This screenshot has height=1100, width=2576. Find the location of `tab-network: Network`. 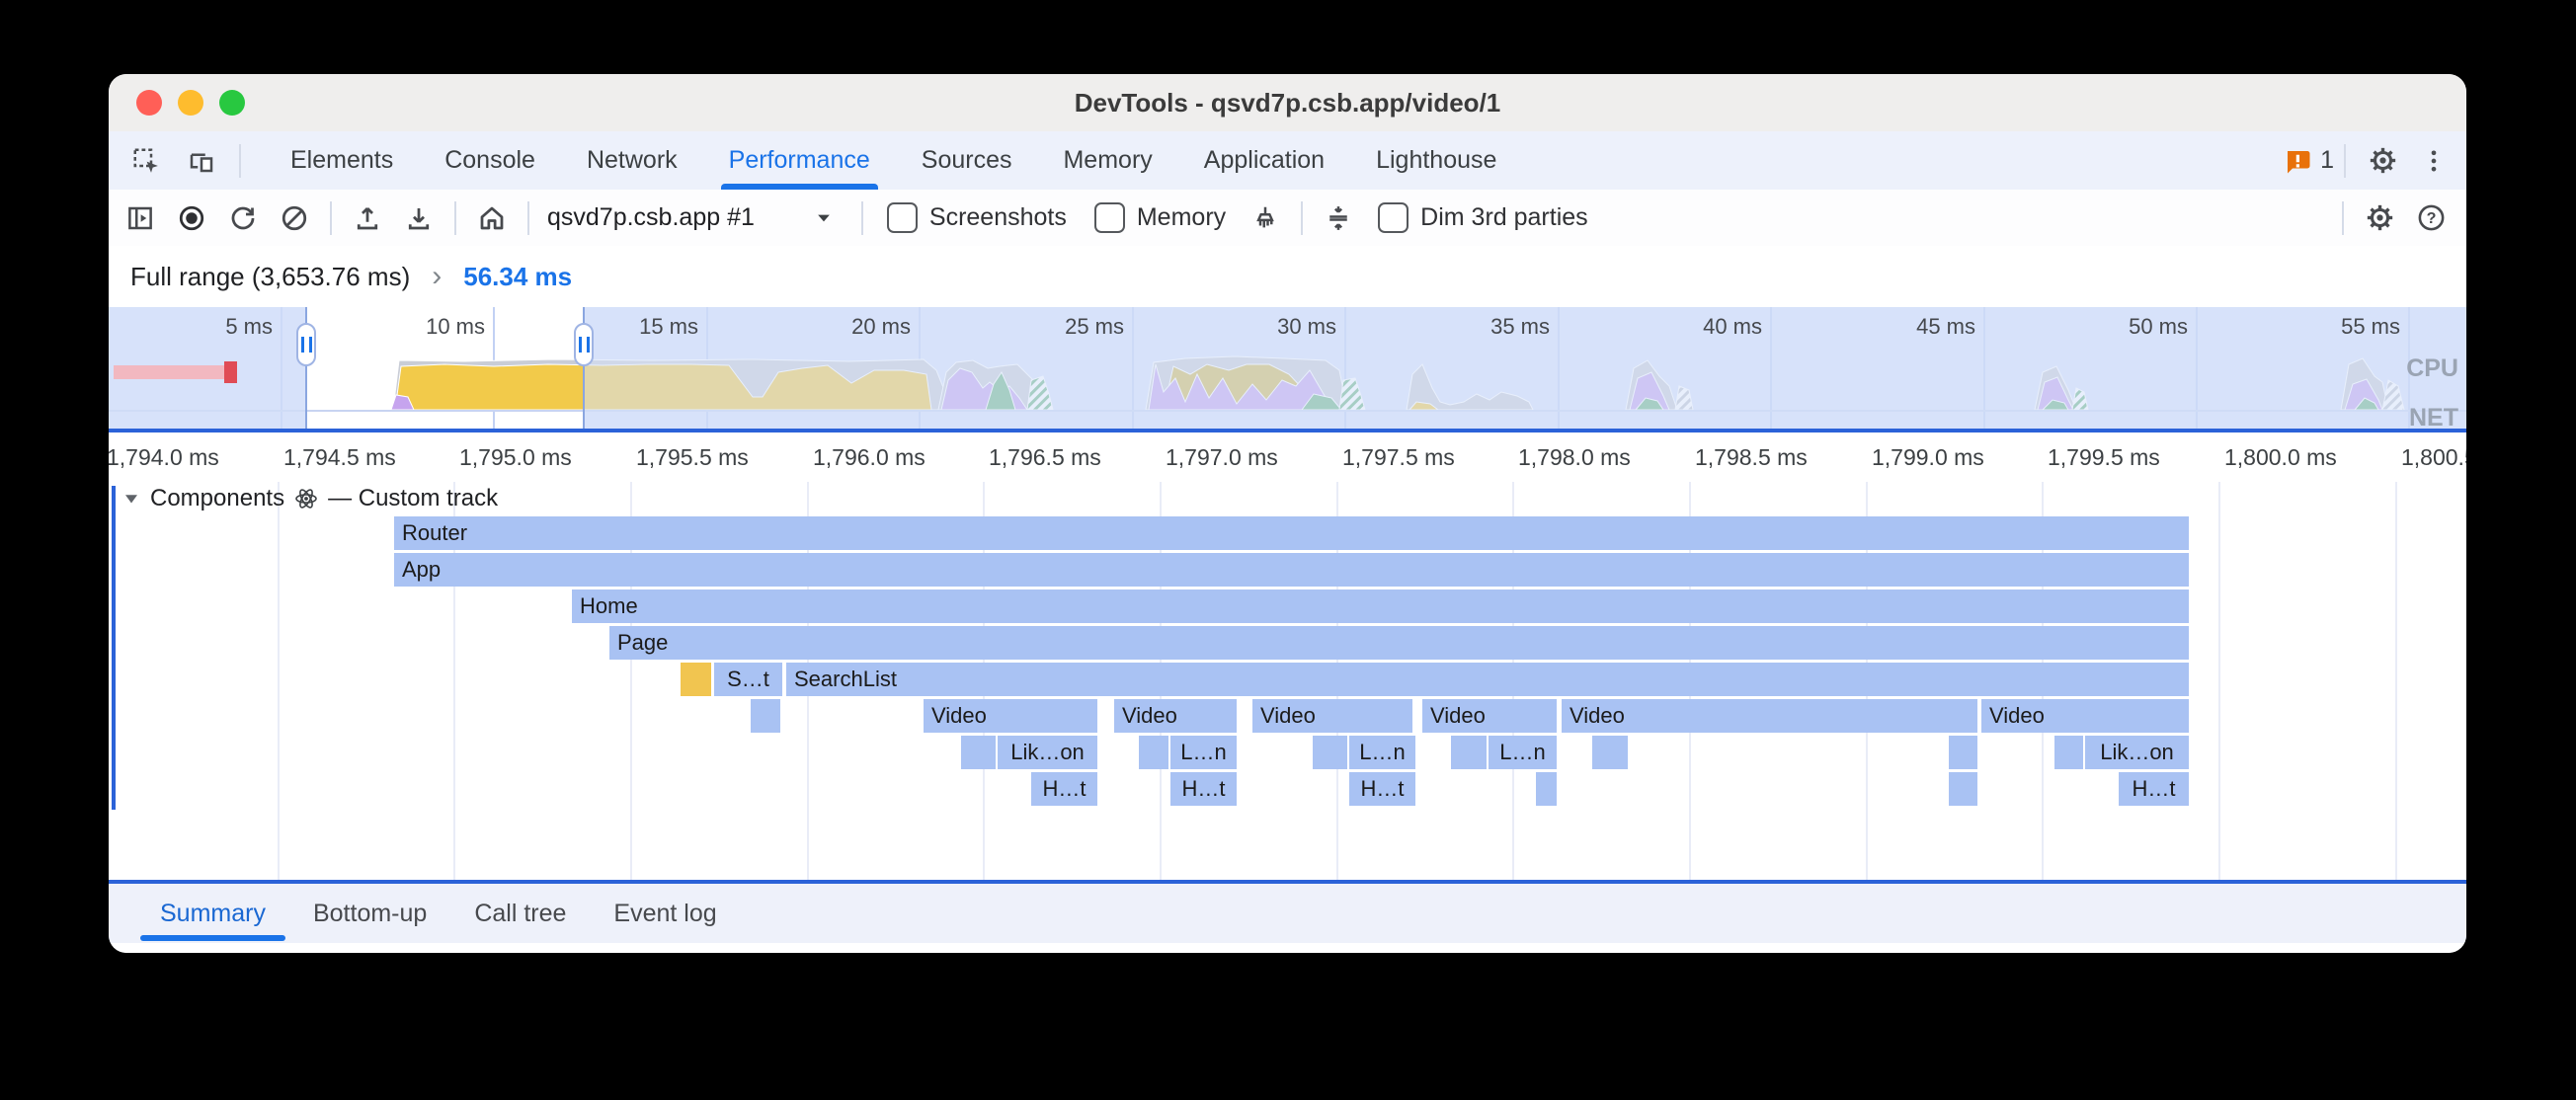

tab-network: Network is located at coordinates (632, 160).